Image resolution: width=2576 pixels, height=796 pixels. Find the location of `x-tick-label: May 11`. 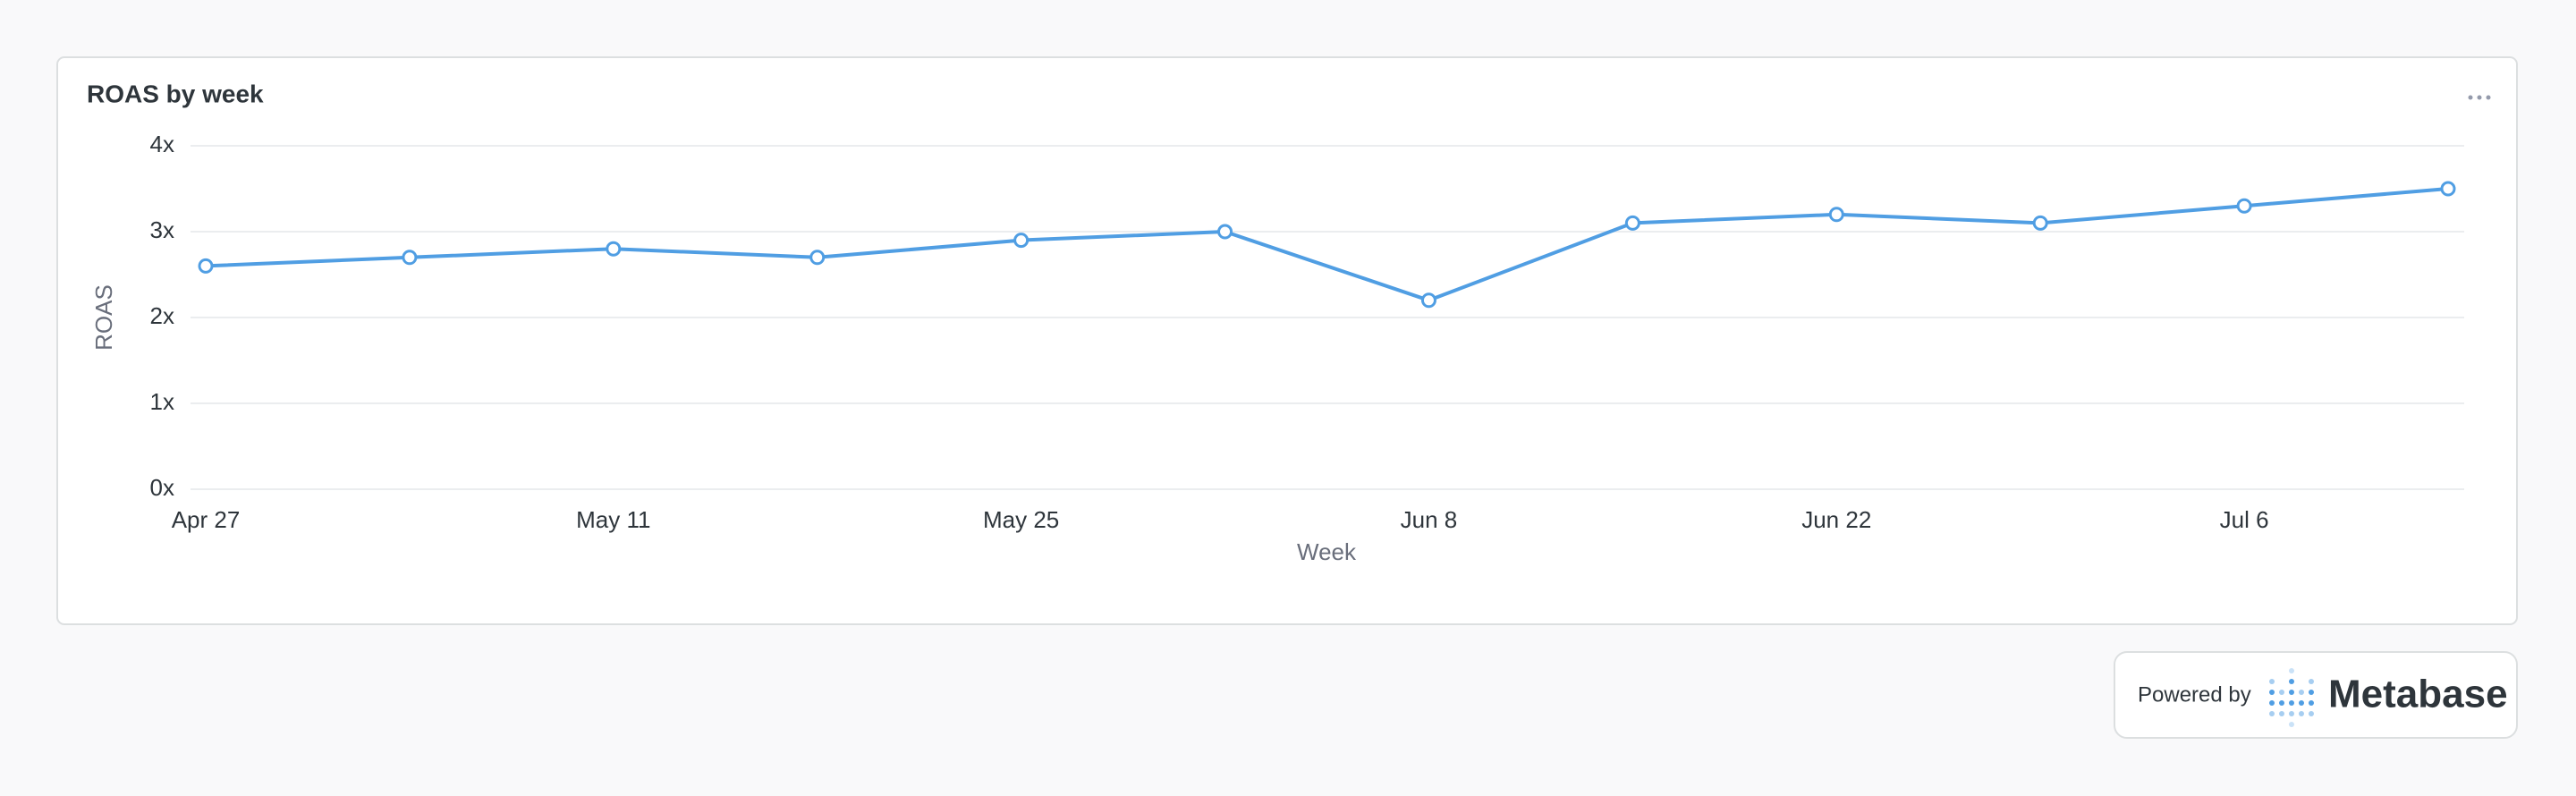

x-tick-label: May 11 is located at coordinates (613, 519).